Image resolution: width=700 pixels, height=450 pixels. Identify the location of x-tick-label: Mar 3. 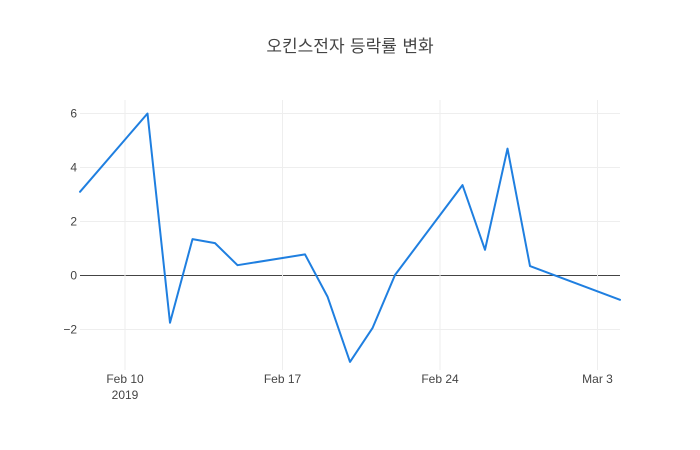
(597, 379).